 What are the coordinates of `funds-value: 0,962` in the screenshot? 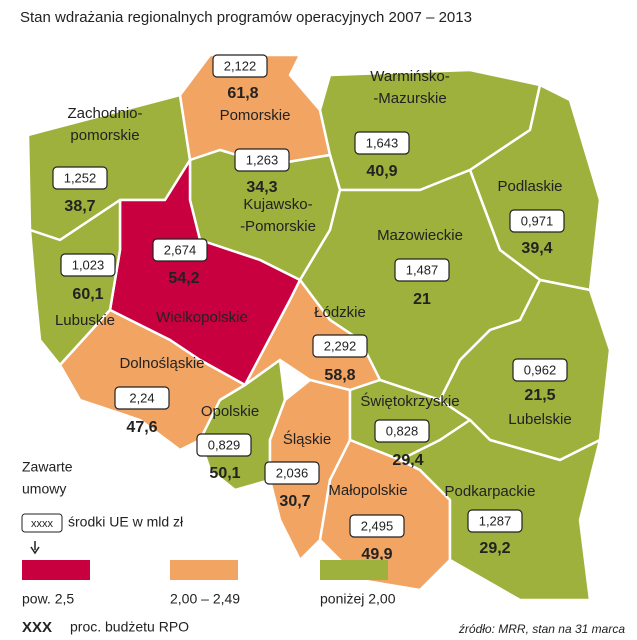 It's located at (540, 369).